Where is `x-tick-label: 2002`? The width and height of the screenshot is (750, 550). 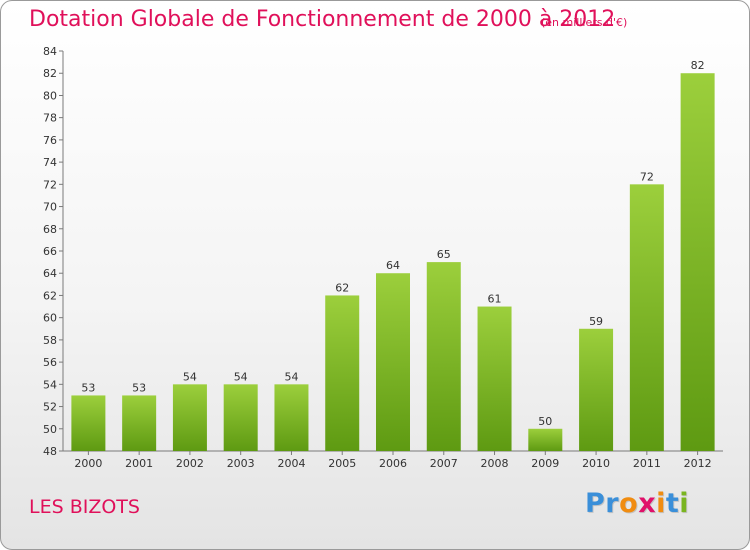 x-tick-label: 2002 is located at coordinates (190, 463).